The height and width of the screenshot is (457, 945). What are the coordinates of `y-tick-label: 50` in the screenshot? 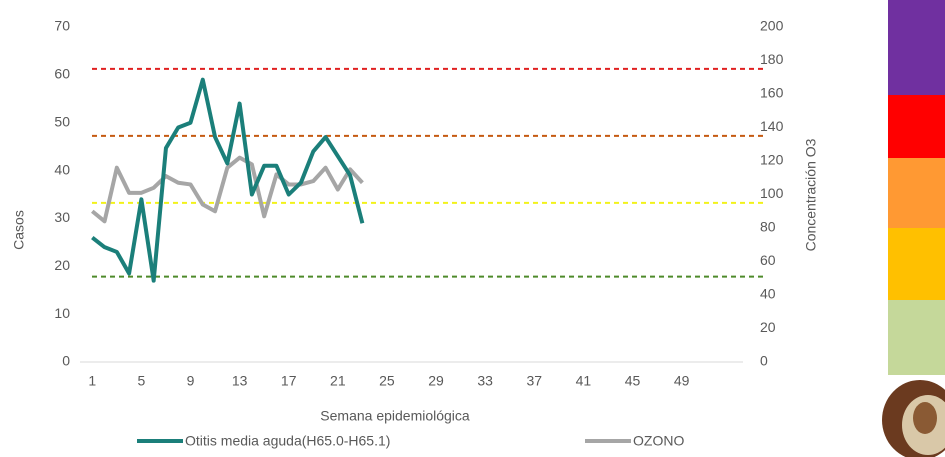 It's located at (62, 121).